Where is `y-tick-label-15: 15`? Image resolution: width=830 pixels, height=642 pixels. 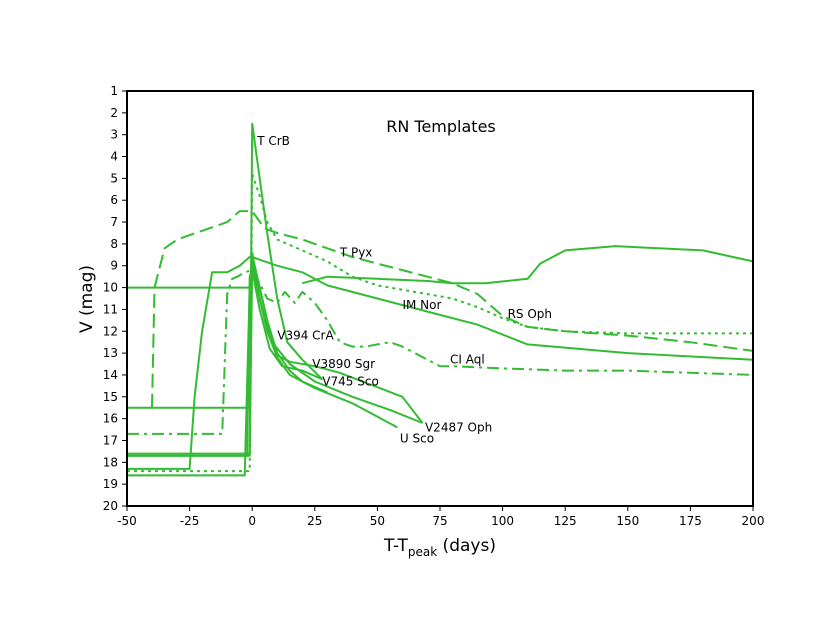 y-tick-label-15: 15 is located at coordinates (110, 397).